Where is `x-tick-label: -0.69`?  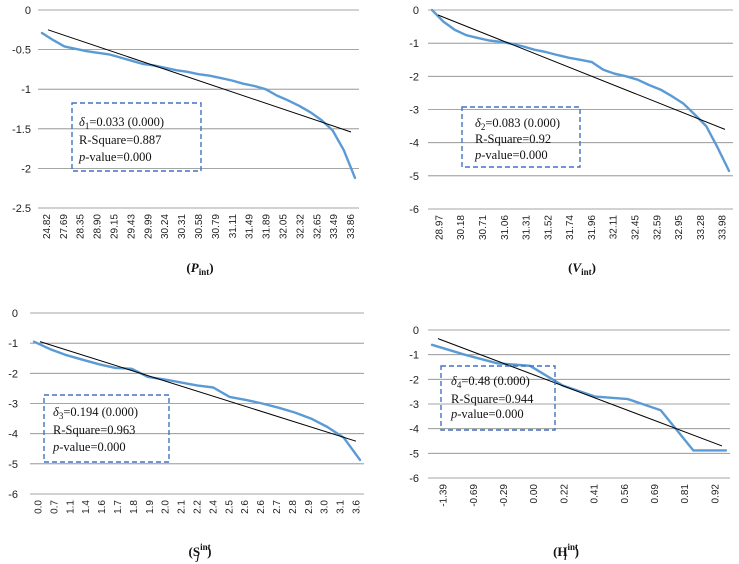 x-tick-label: -0.69 is located at coordinates (474, 495).